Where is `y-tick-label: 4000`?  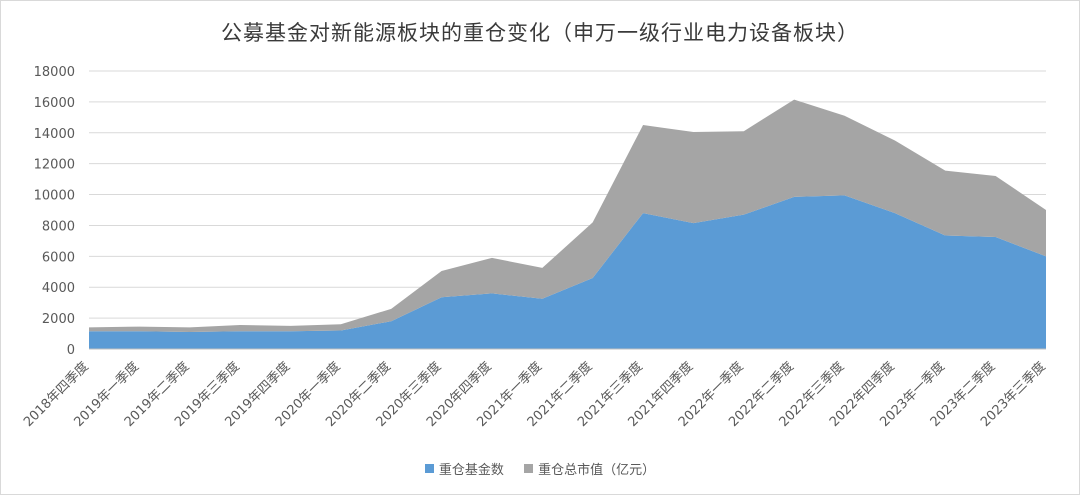 y-tick-label: 4000 is located at coordinates (58, 288).